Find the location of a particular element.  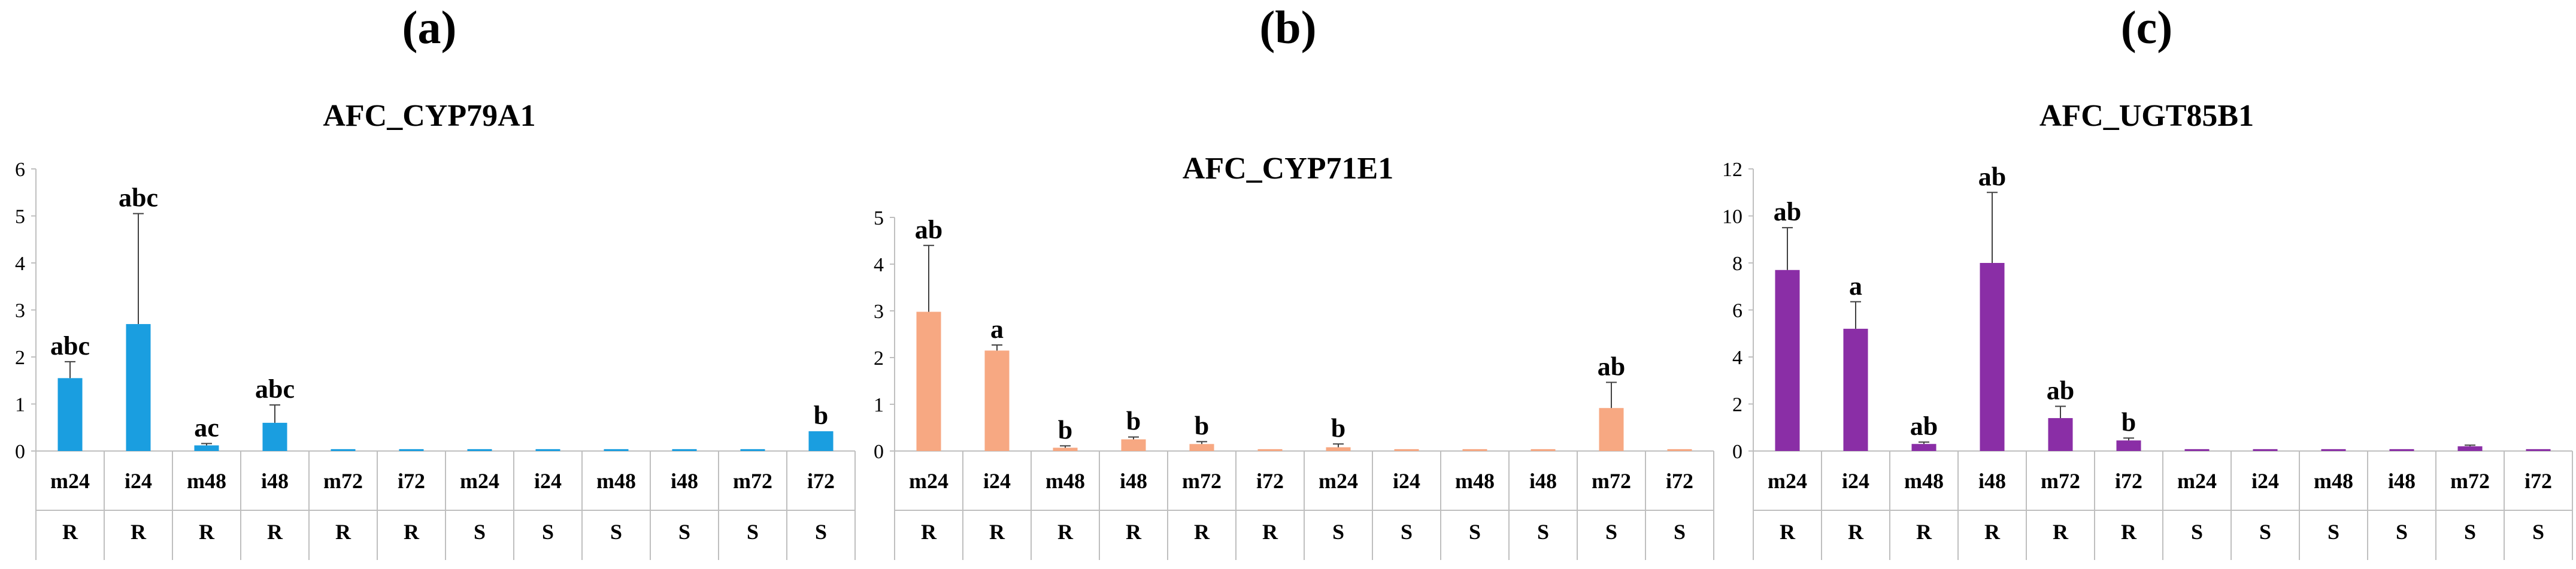

y-tick-label: 8 is located at coordinates (1737, 264).